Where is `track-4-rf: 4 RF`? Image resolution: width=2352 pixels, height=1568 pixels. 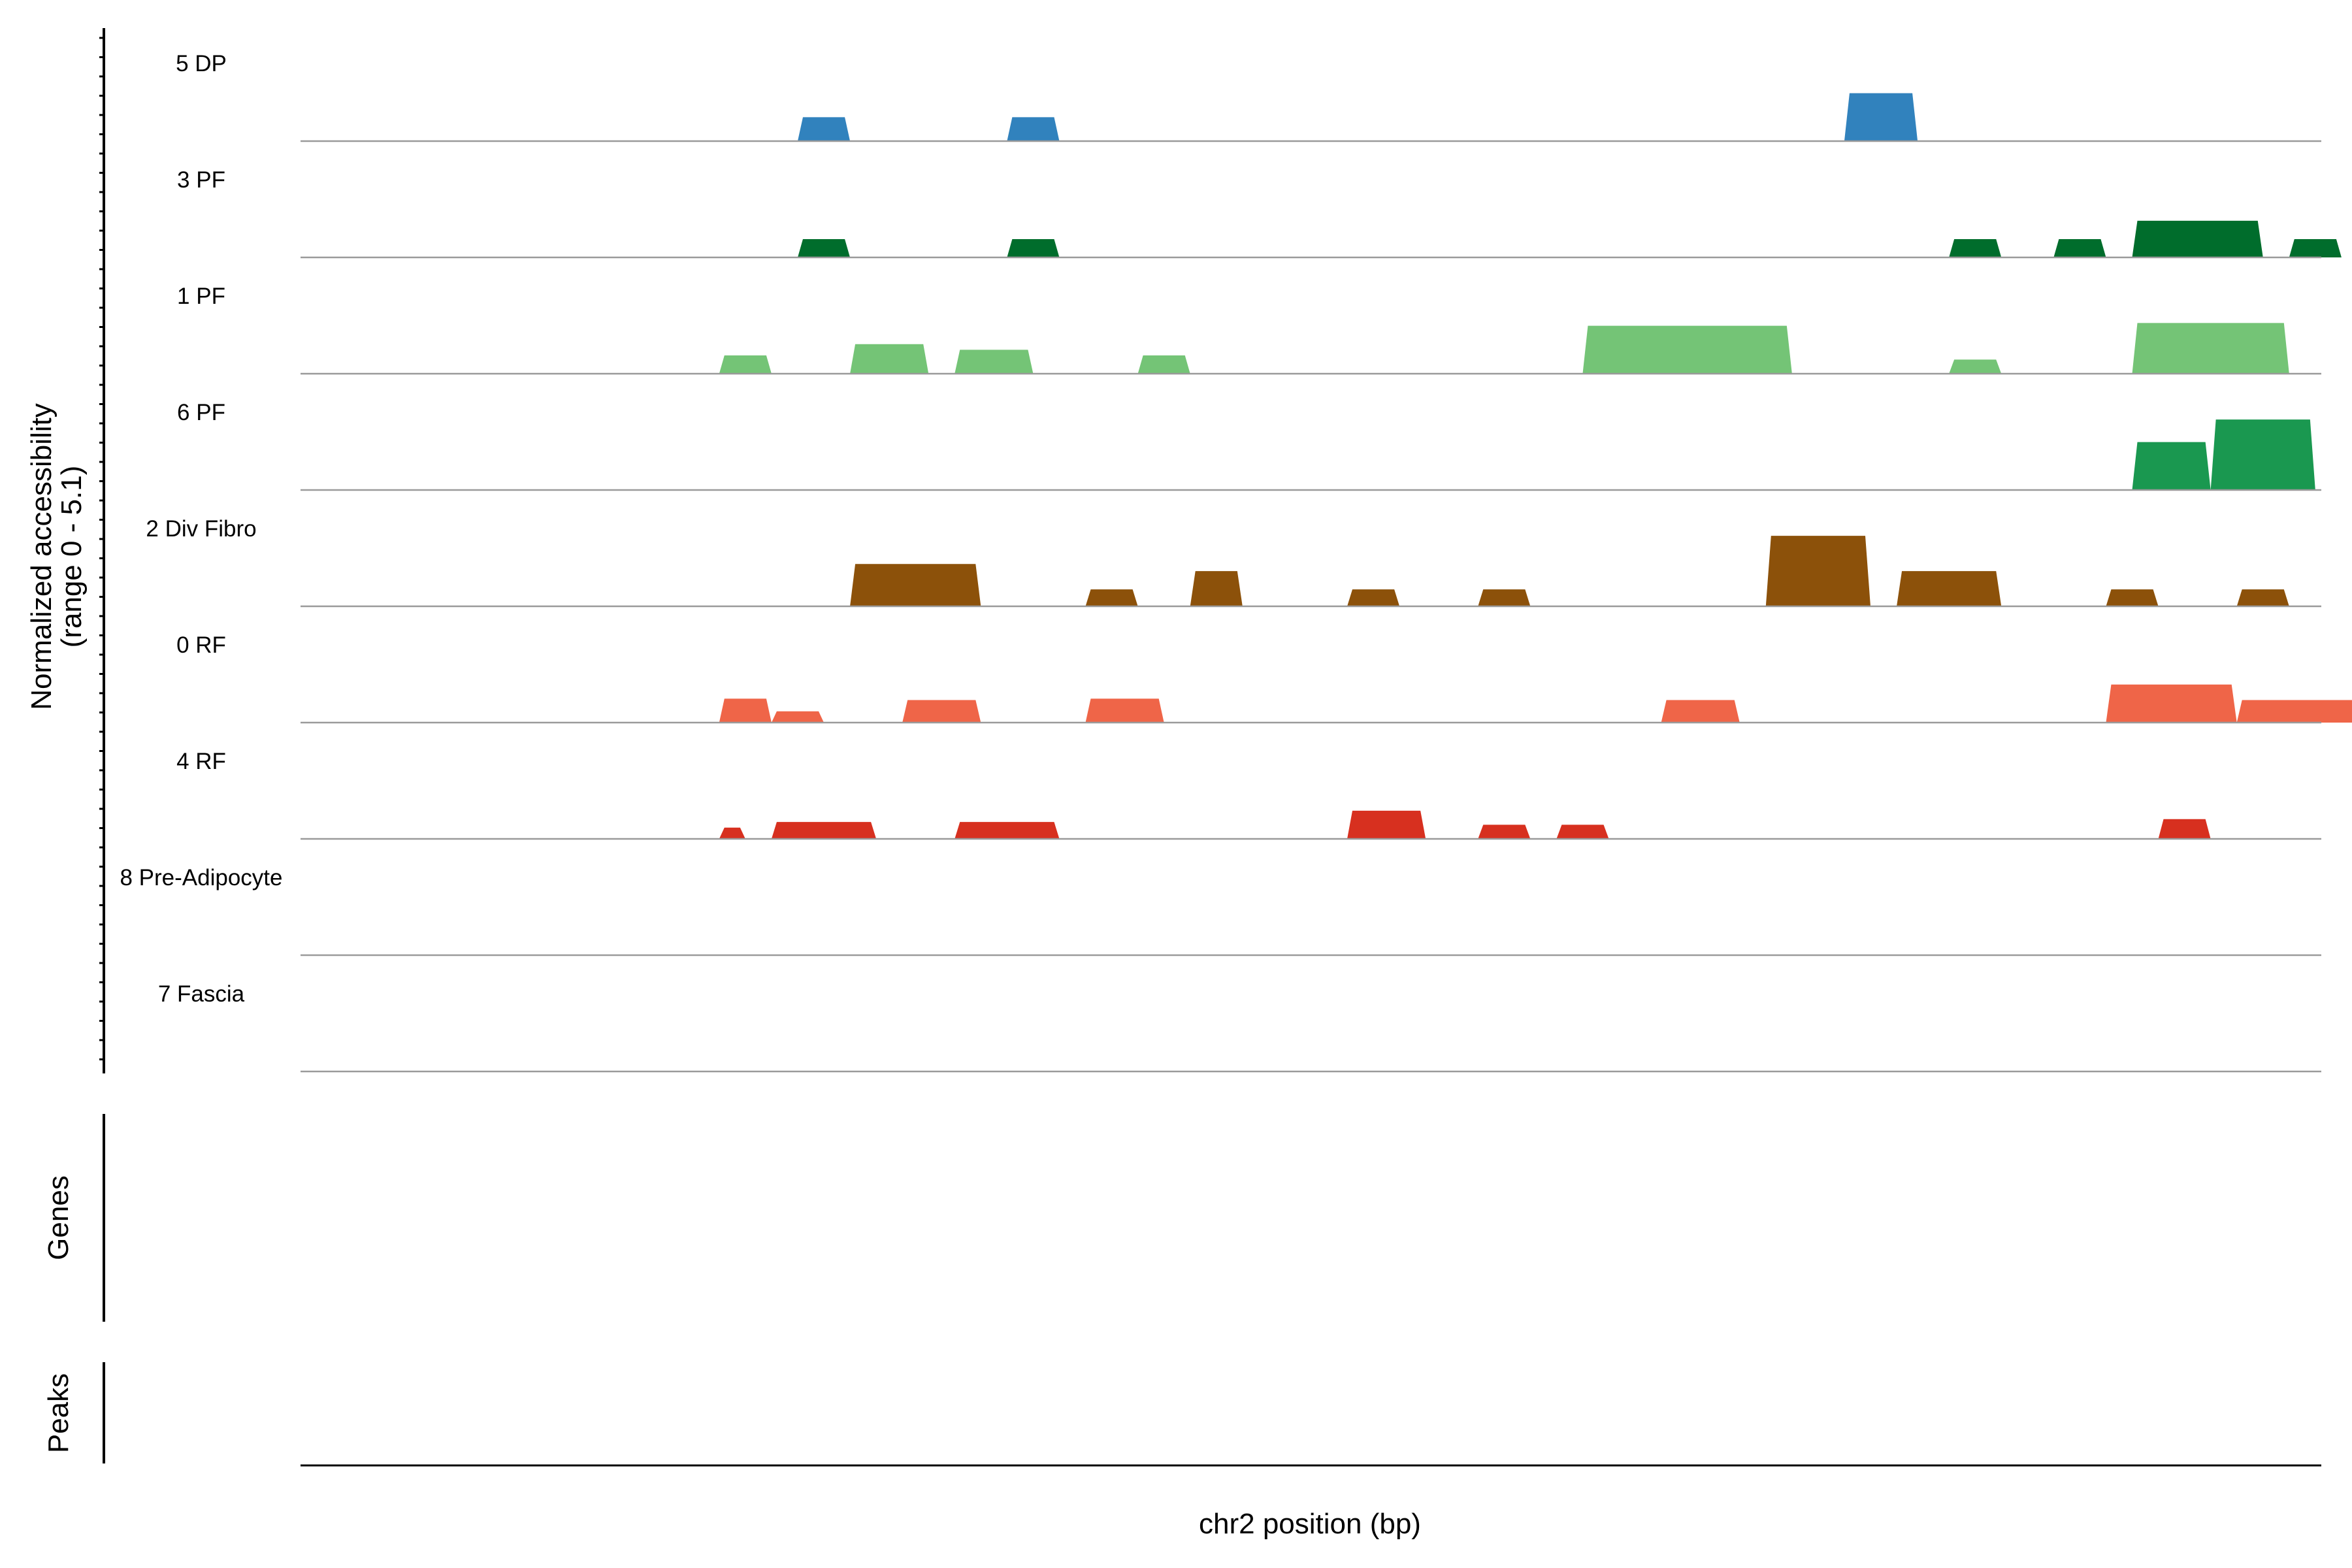
track-4-rf: 4 RF is located at coordinates (1248, 794).